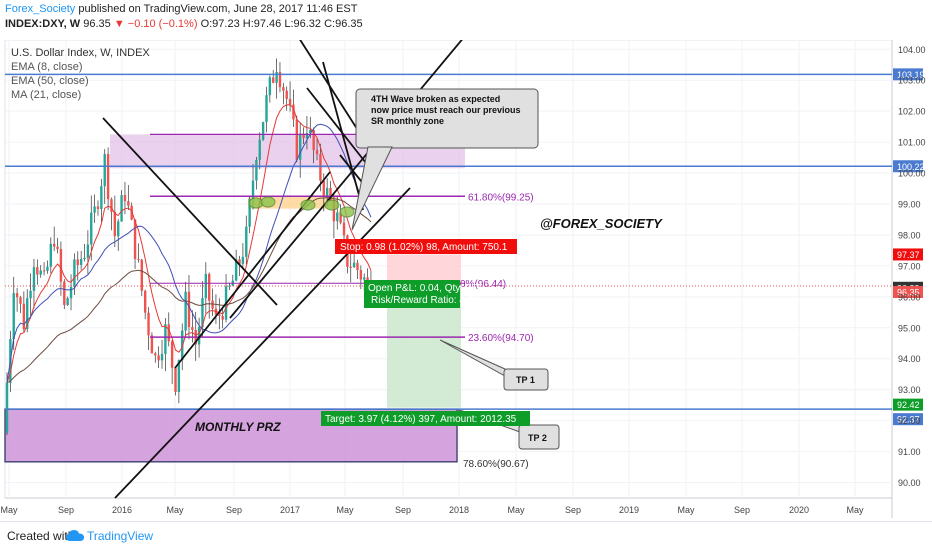 Image resolution: width=932 pixels, height=551 pixels. I want to click on watermark-text: @FOREX_SOCIETY, so click(601, 223).